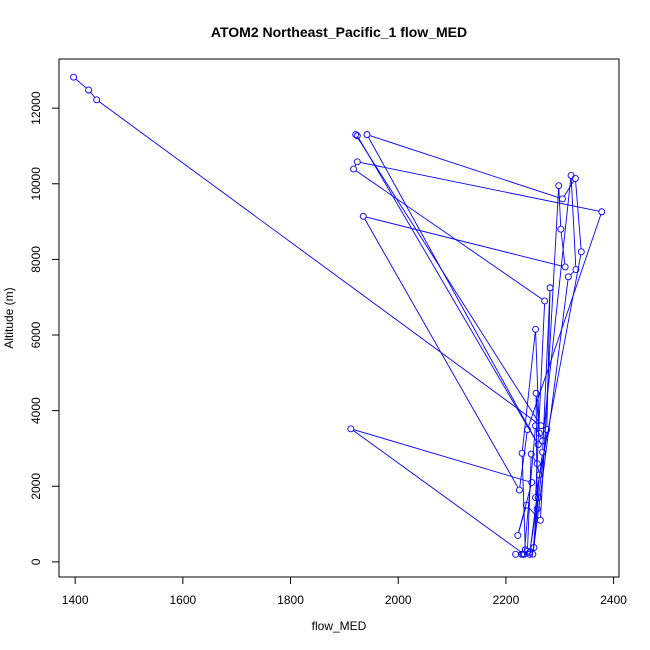  What do you see at coordinates (339, 626) in the screenshot?
I see `x-axis-label: flow_MED` at bounding box center [339, 626].